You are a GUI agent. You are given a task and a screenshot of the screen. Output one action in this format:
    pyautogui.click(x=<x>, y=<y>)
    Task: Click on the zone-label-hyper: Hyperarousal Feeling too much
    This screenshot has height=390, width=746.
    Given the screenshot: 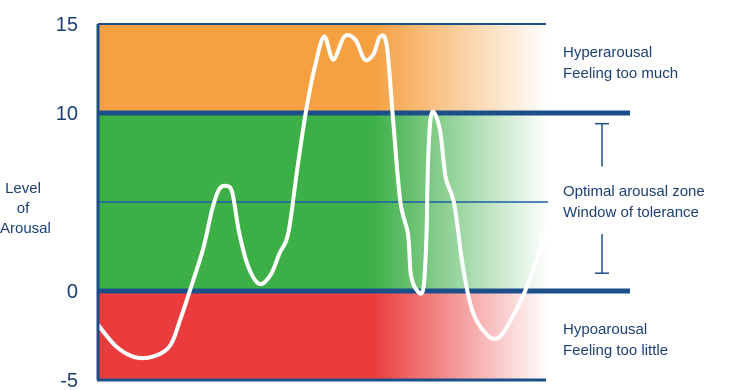 What is the action you would take?
    pyautogui.click(x=620, y=63)
    